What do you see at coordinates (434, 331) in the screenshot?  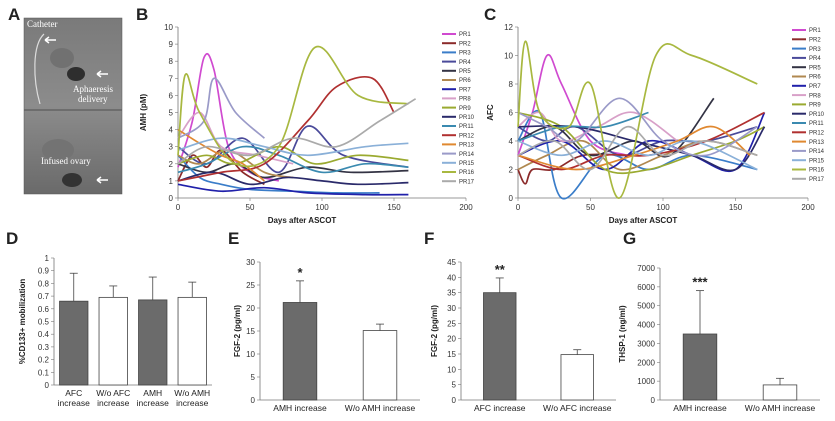 I see `y-axis-title: FGF-2 (pg/ml)` at bounding box center [434, 331].